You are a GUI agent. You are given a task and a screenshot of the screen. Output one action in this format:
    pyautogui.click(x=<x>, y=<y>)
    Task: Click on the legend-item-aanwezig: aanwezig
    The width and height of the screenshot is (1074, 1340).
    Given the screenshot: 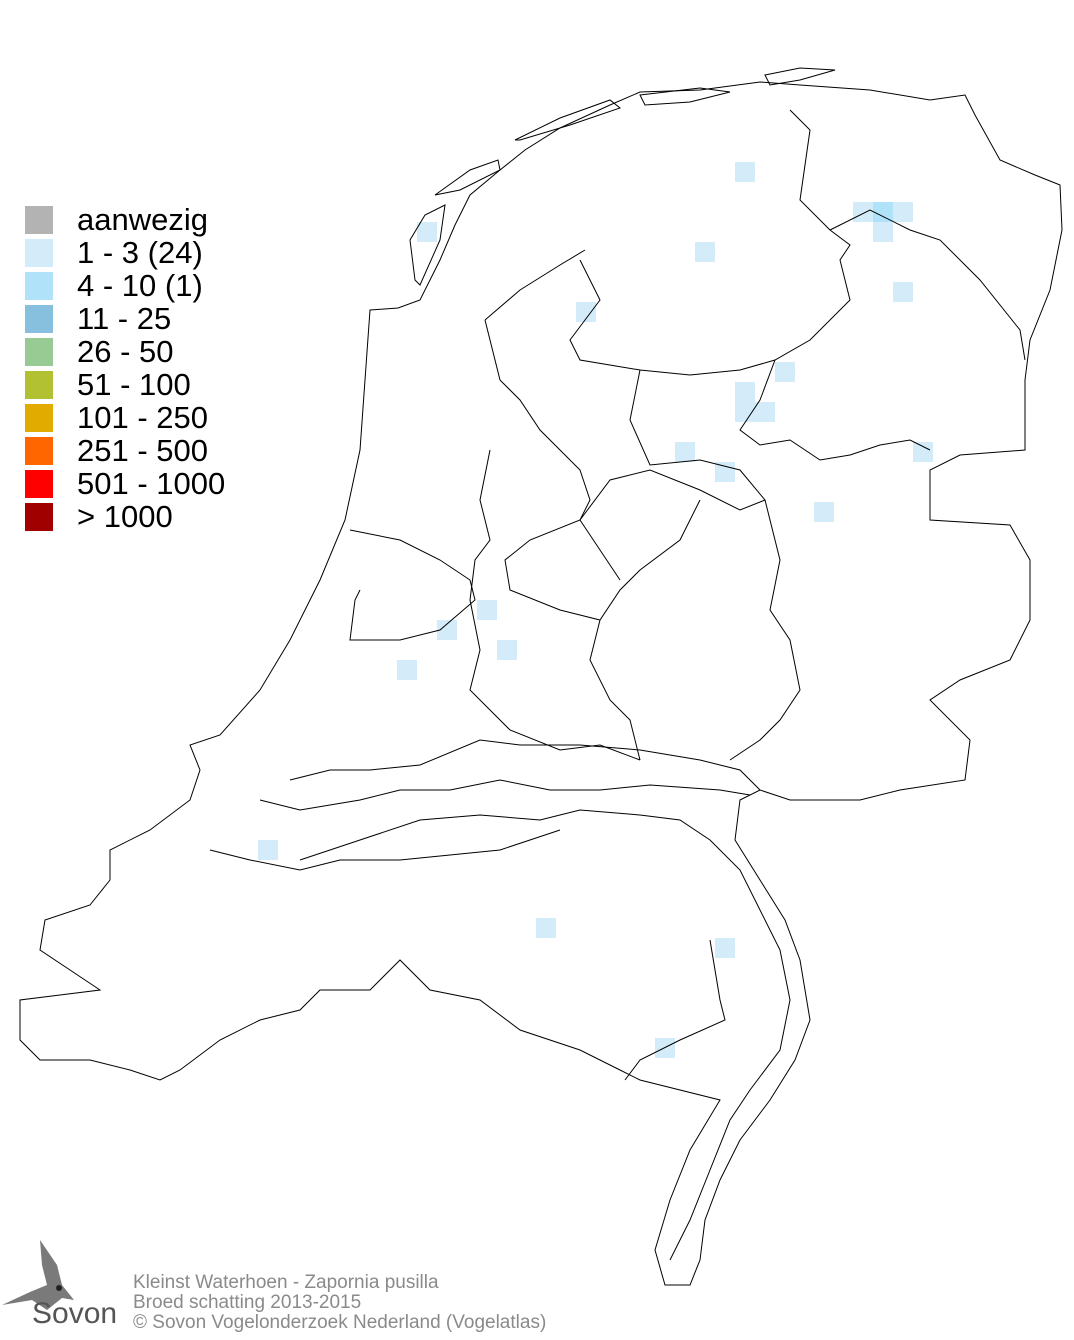 What is the action you would take?
    pyautogui.click(x=125, y=219)
    